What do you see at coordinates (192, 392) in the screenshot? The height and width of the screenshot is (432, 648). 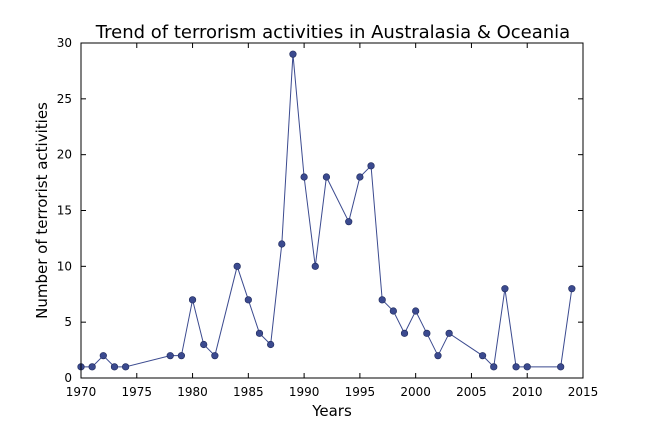 I see `x-tick-label: 1980` at bounding box center [192, 392].